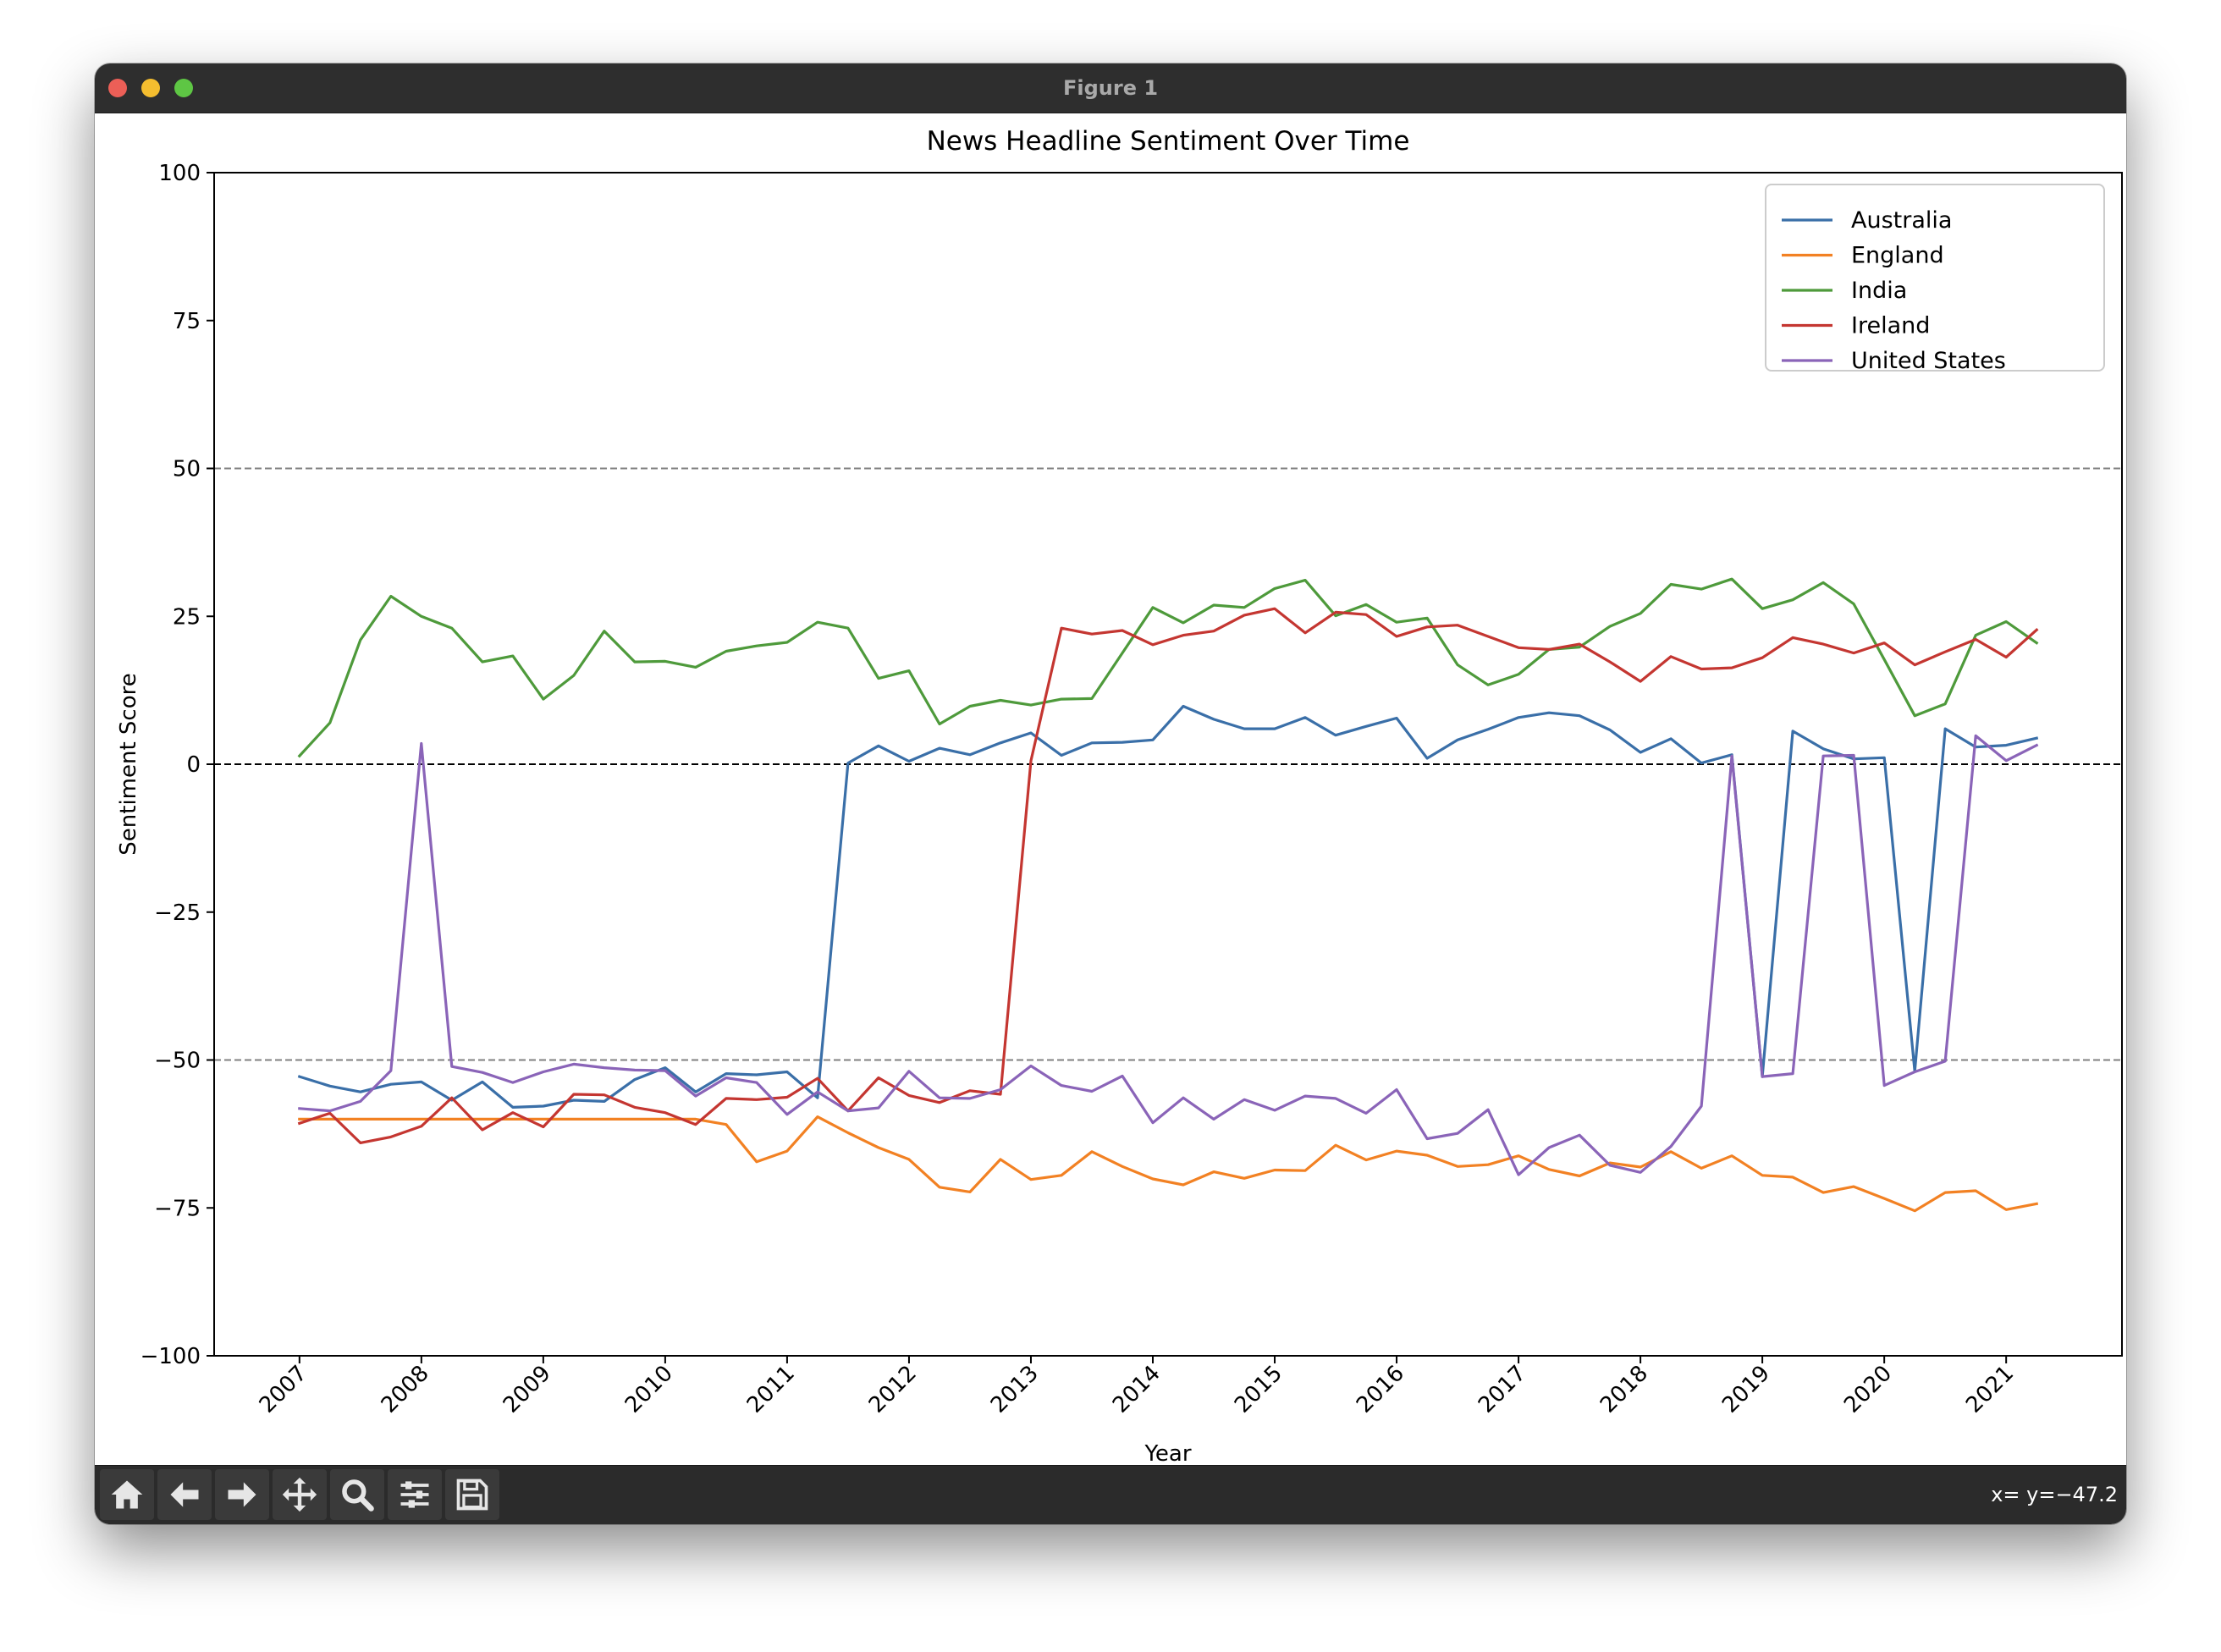 Image resolution: width=2221 pixels, height=1652 pixels. What do you see at coordinates (1902, 220) in the screenshot?
I see `legend-label: Australia` at bounding box center [1902, 220].